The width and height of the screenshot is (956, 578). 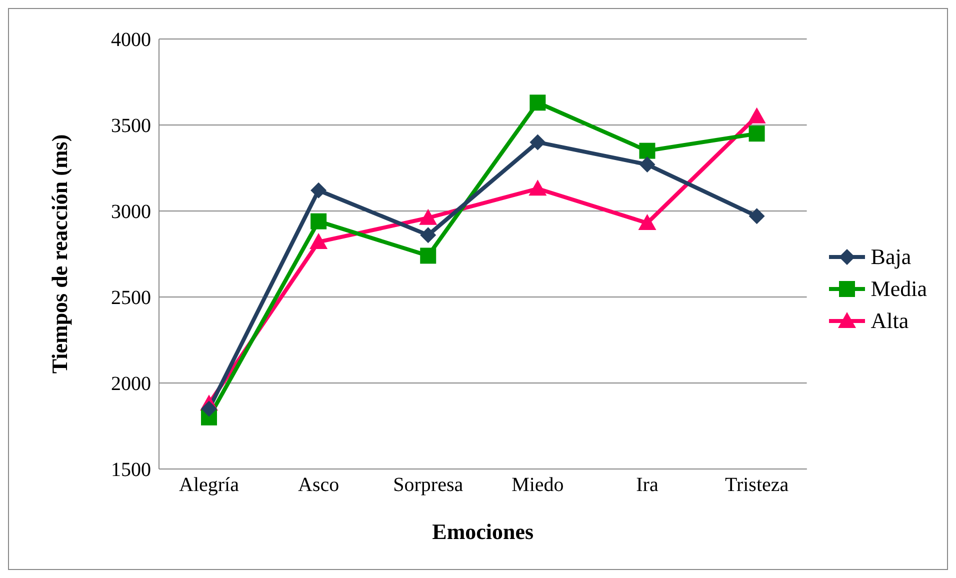 What do you see at coordinates (319, 485) in the screenshot?
I see `x-tick-label: Asco` at bounding box center [319, 485].